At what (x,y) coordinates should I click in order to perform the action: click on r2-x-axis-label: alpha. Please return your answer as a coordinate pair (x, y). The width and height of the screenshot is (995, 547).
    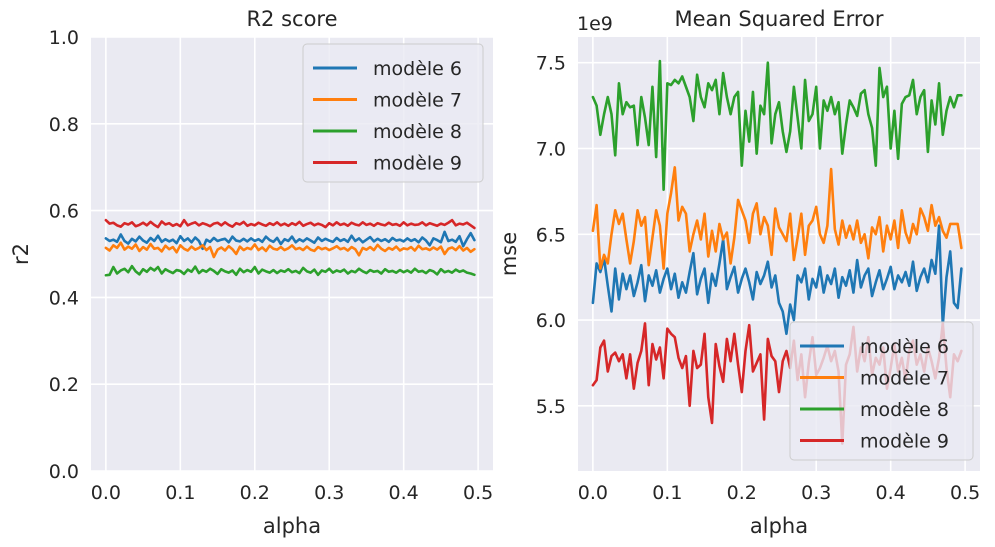
    Looking at the image, I should click on (292, 526).